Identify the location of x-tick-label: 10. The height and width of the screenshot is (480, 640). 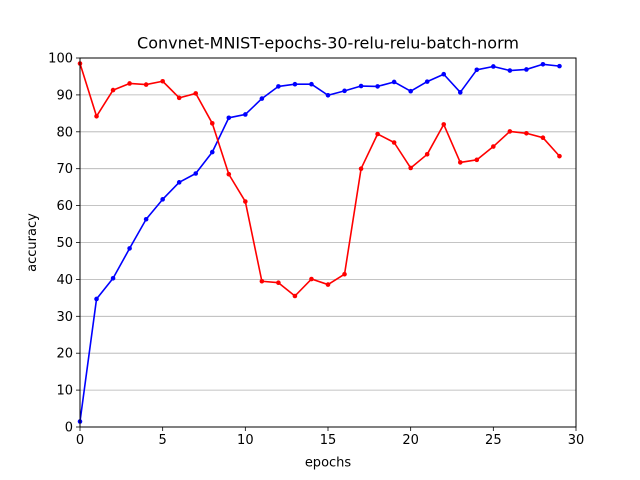
(245, 440).